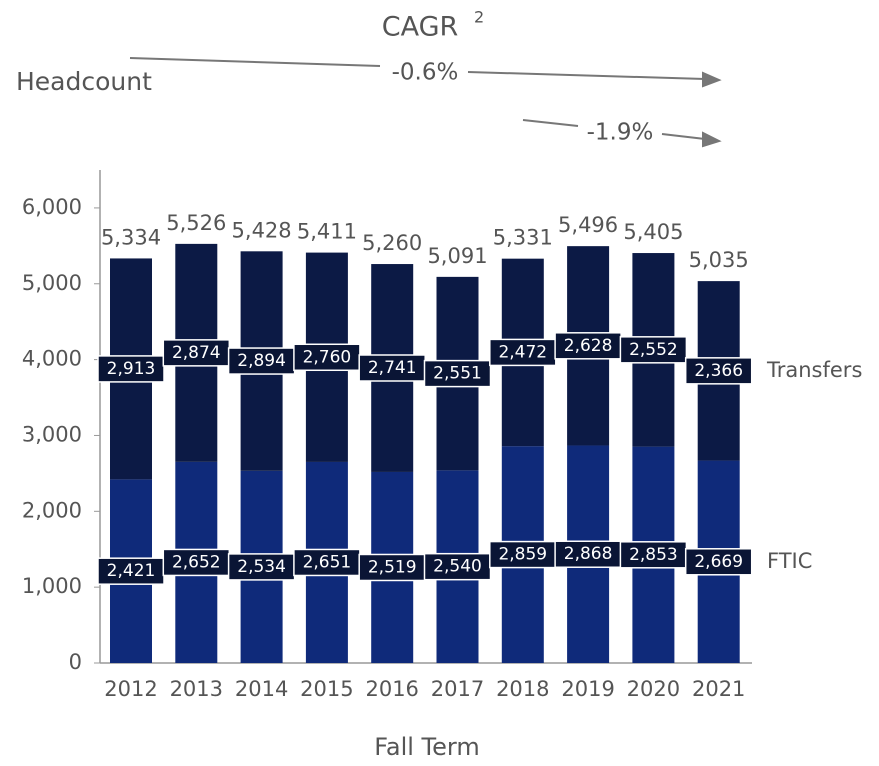 Image resolution: width=879 pixels, height=766 pixels. Describe the element at coordinates (425, 102) in the screenshot. I see `cagr-arrows` at that location.